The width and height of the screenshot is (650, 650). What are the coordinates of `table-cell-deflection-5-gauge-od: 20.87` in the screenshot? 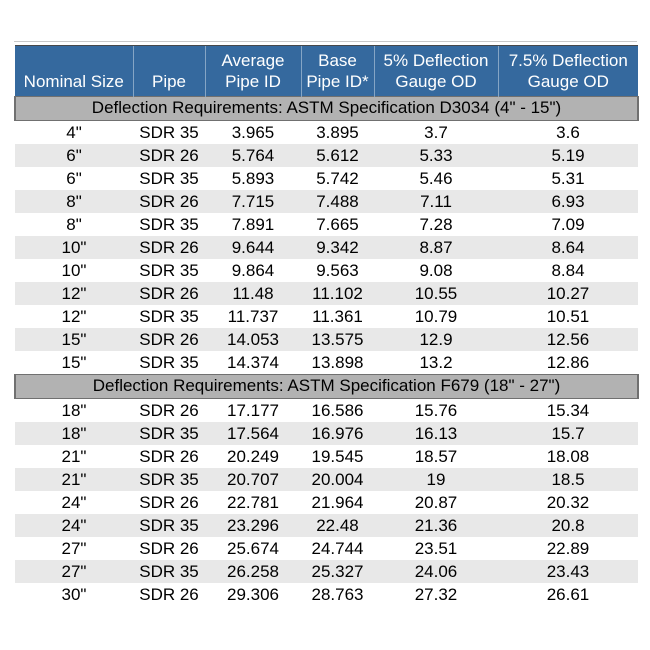 It's located at (436, 502).